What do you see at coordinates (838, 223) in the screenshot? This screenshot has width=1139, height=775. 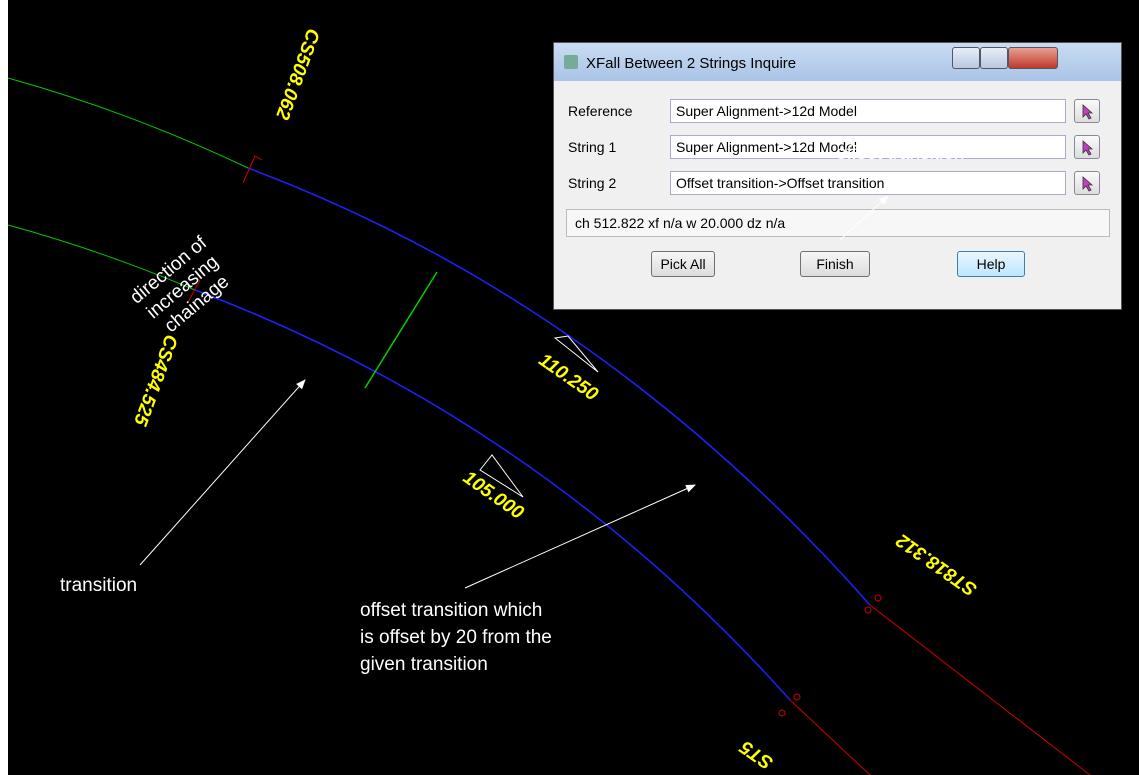 I see `status-field: ch 512.822 xf n/a w 20.000 dz n/a` at bounding box center [838, 223].